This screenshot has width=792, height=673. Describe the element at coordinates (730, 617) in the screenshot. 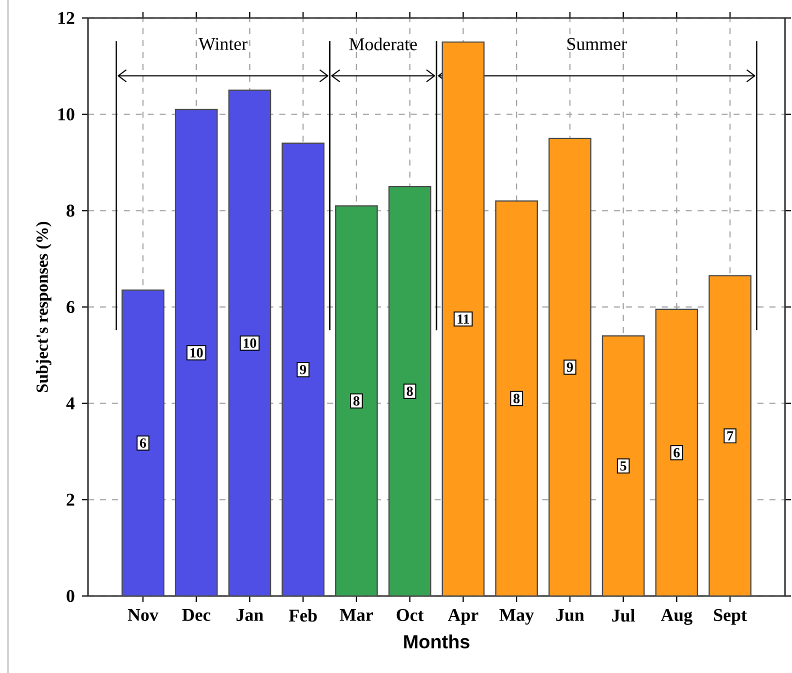

I see `x-tick-label: Sept` at that location.